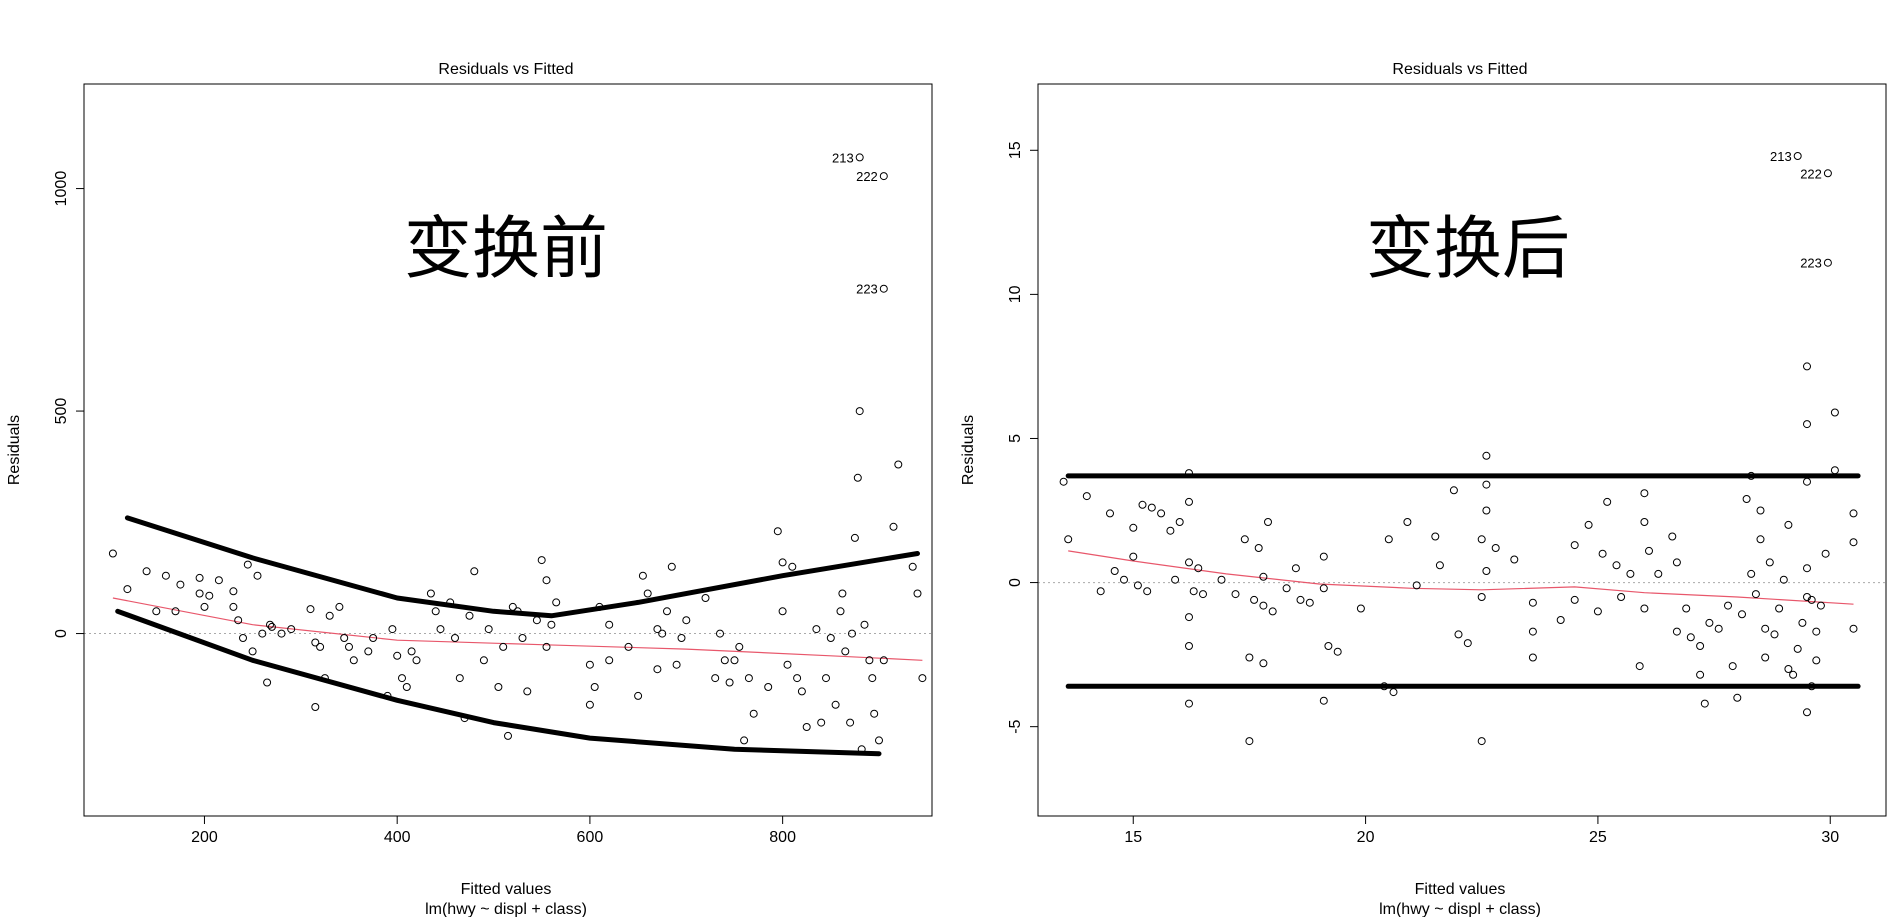  I want to click on y-axis-label: Residuals, so click(14, 450).